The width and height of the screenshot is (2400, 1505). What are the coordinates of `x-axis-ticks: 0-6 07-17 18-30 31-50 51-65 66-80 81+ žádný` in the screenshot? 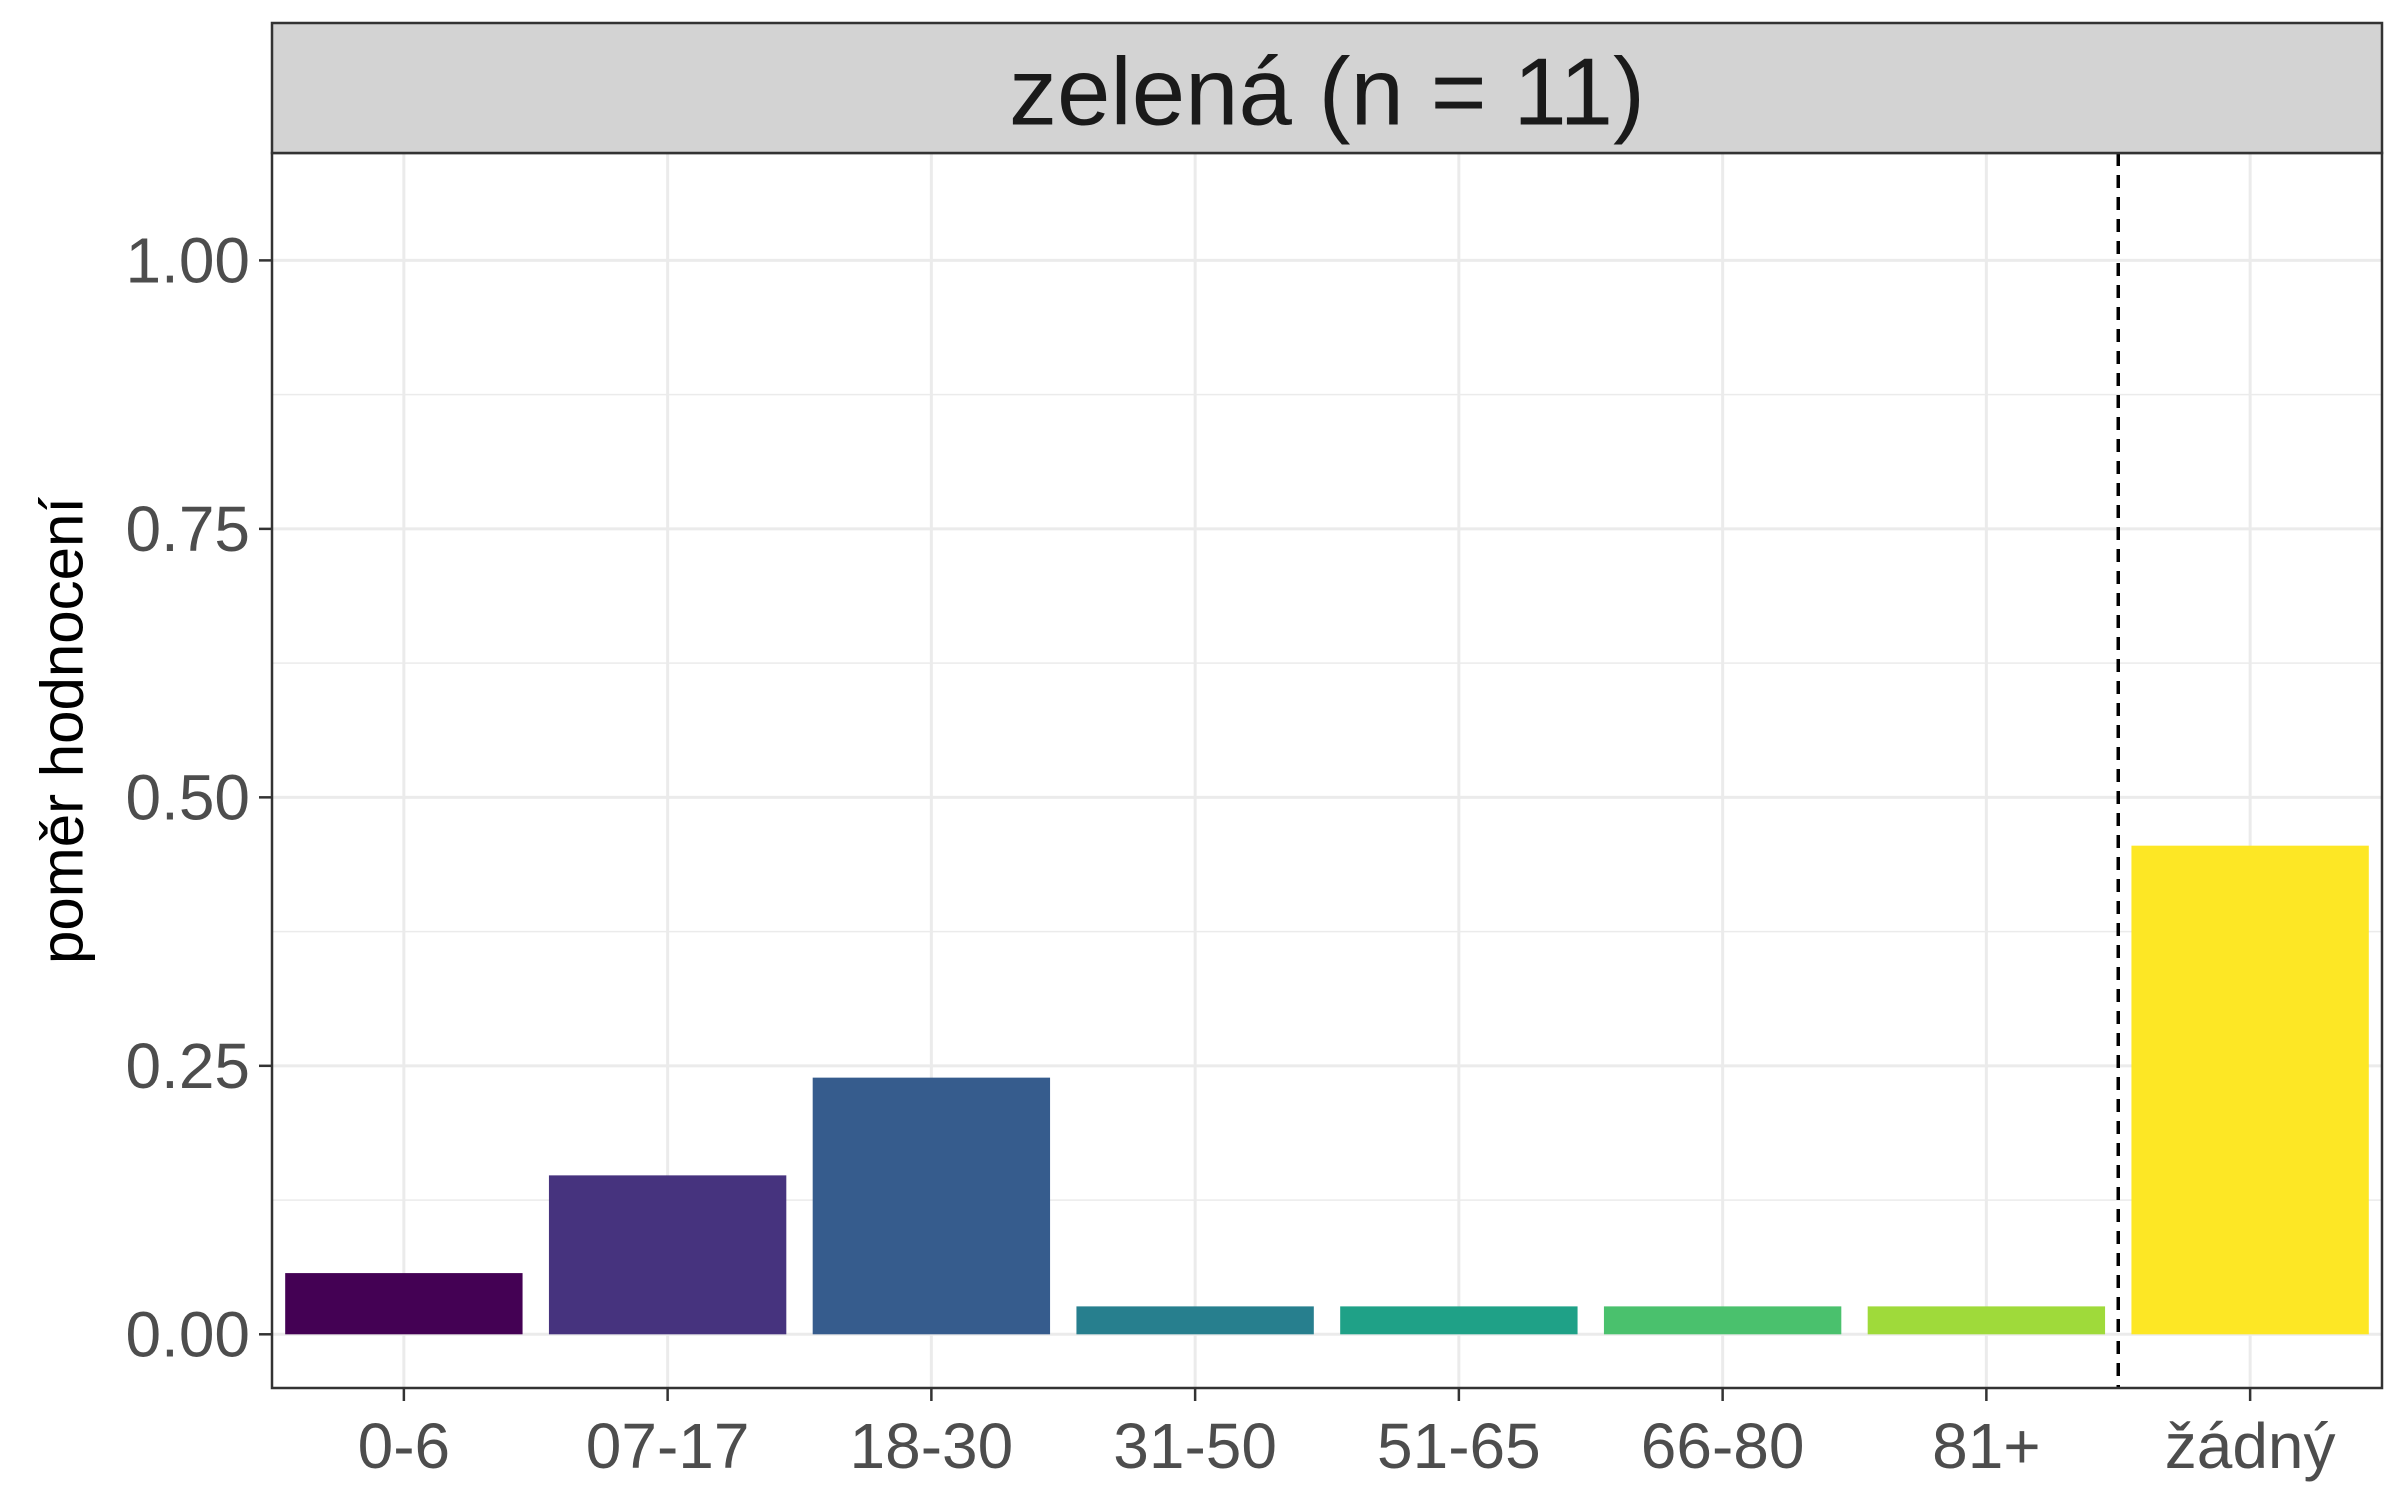 It's located at (1347, 1435).